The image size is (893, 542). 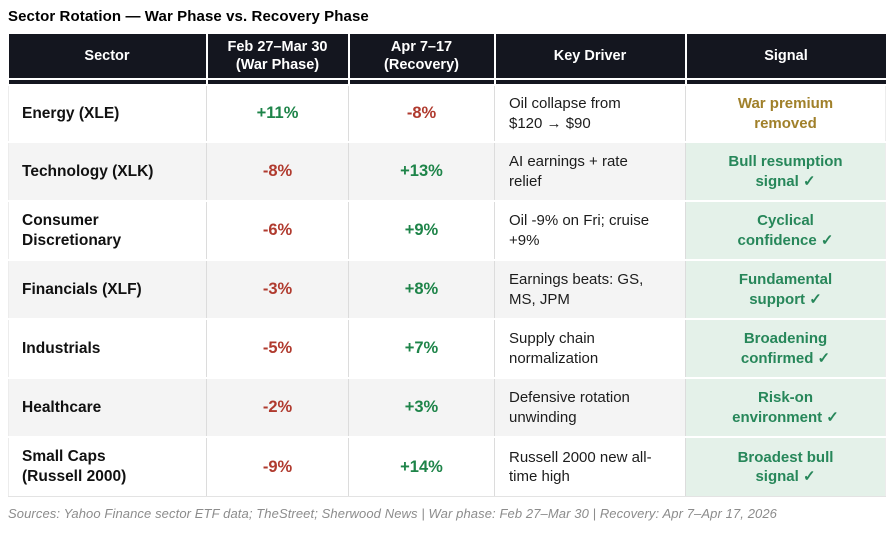 What do you see at coordinates (277, 47) in the screenshot?
I see `column-header-war-line1: Feb 27–Mar 30` at bounding box center [277, 47].